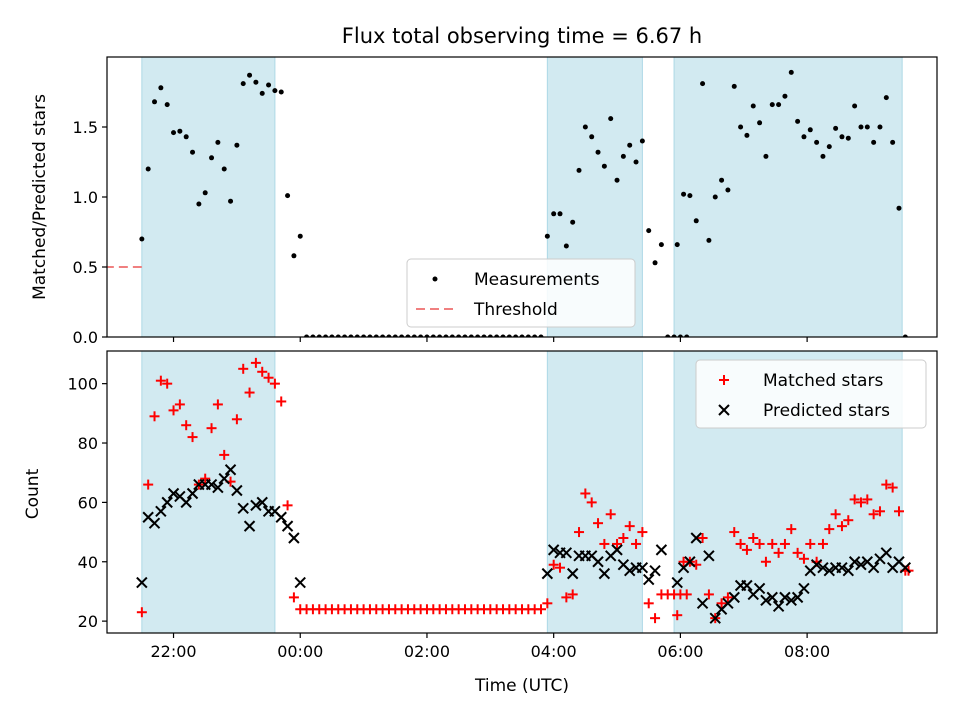 The image size is (960, 720). Describe the element at coordinates (826, 411) in the screenshot. I see `legend-label: Predicted stars` at that location.